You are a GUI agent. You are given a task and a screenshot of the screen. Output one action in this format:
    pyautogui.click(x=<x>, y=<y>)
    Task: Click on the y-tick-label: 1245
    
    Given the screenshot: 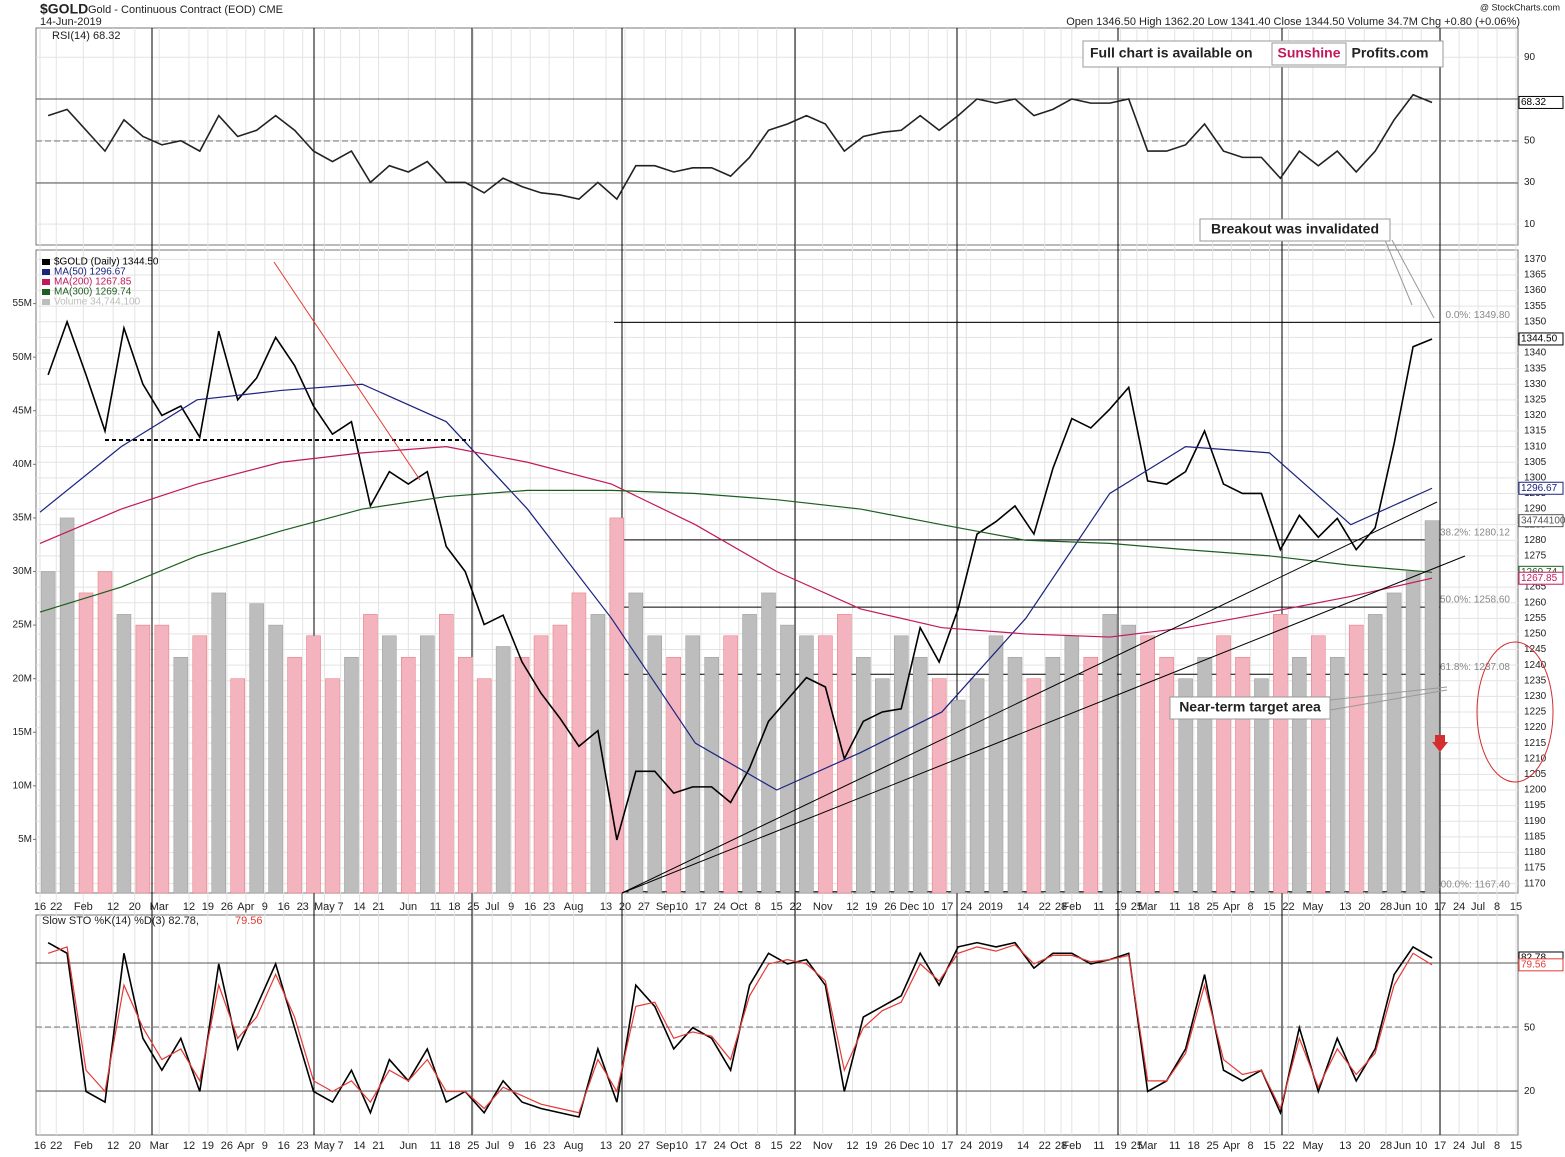 What is the action you would take?
    pyautogui.click(x=1535, y=649)
    